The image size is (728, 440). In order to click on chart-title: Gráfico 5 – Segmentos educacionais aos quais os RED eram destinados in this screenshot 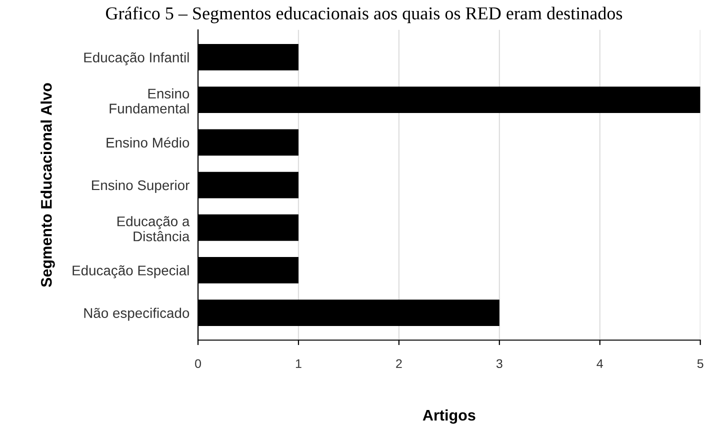, I will do `click(364, 15)`.